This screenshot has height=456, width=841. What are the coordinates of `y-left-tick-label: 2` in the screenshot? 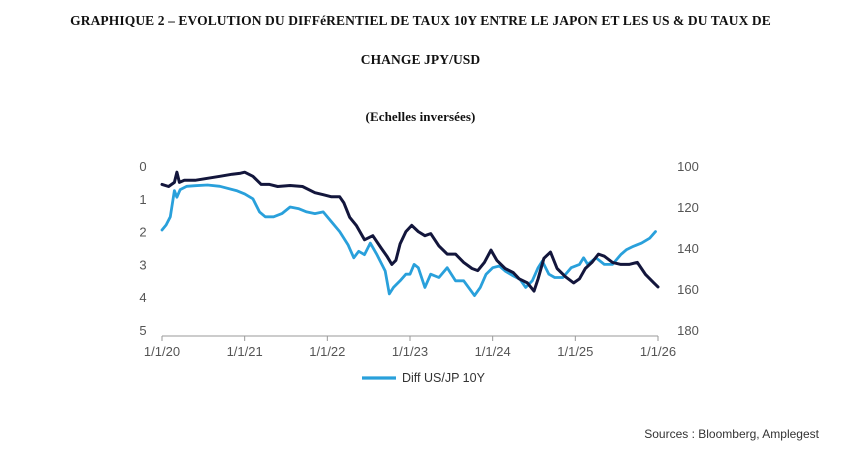 It's located at (142, 232).